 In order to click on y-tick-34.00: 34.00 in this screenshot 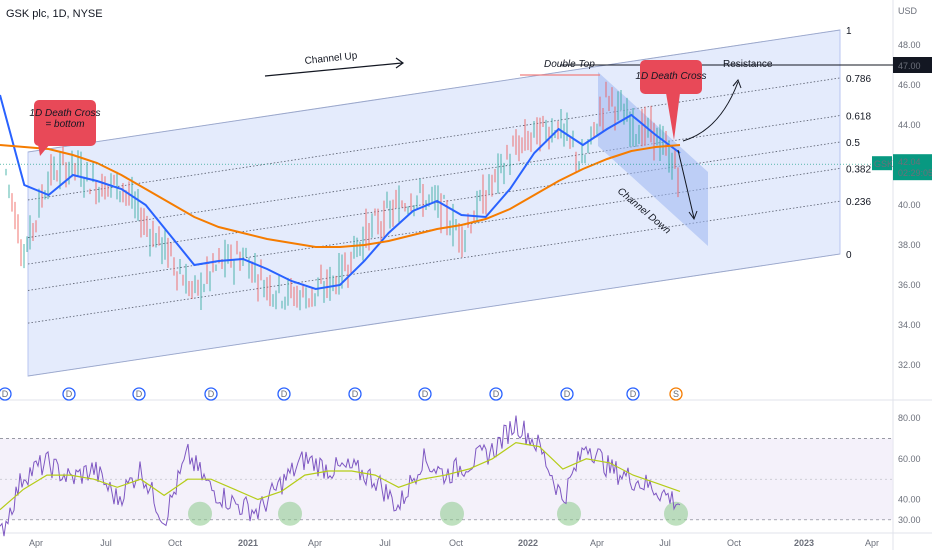, I will do `click(909, 325)`.